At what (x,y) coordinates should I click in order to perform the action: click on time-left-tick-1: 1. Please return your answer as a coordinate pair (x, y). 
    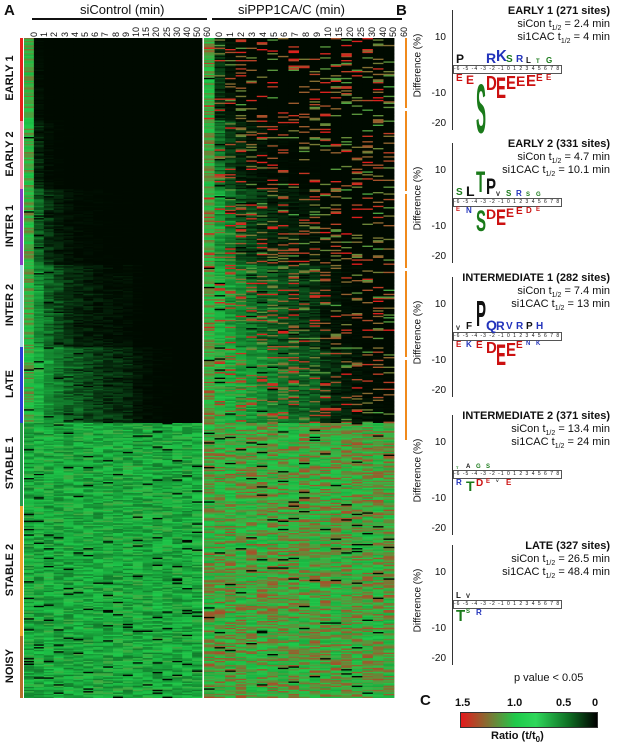
    Looking at the image, I should click on (44, 34).